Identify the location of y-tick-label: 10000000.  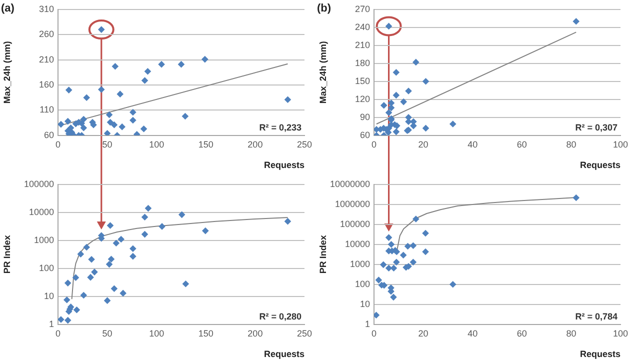
(350, 183).